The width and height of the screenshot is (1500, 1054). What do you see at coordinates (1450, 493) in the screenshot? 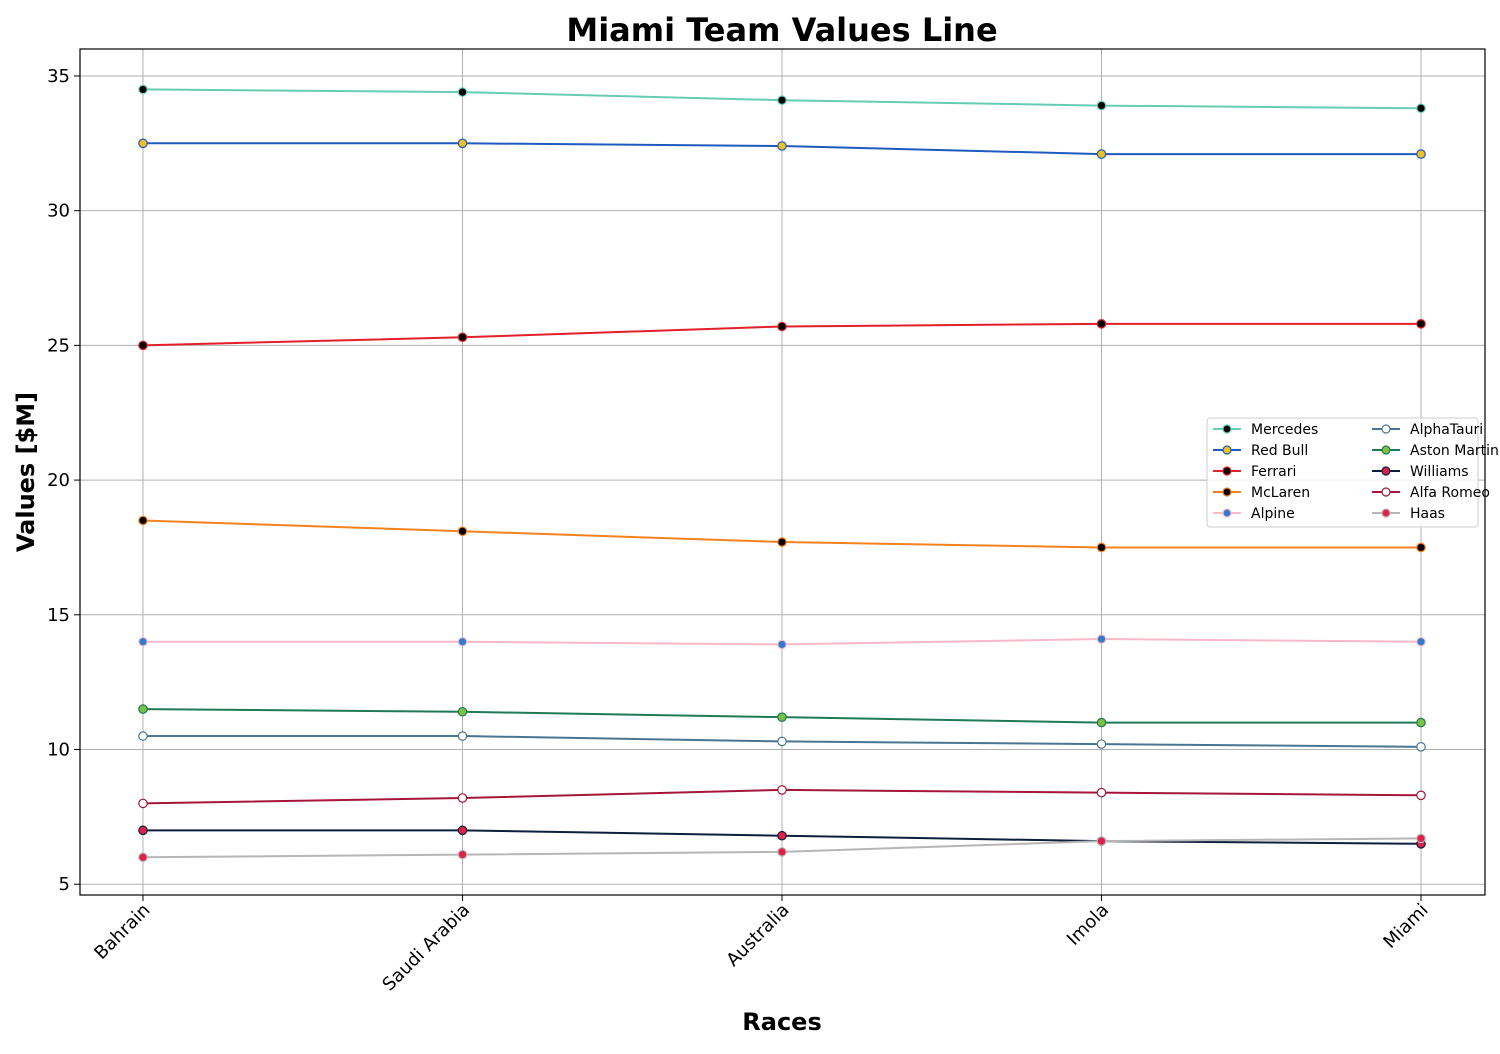
I see `legend-label: Alfa Romeo` at bounding box center [1450, 493].